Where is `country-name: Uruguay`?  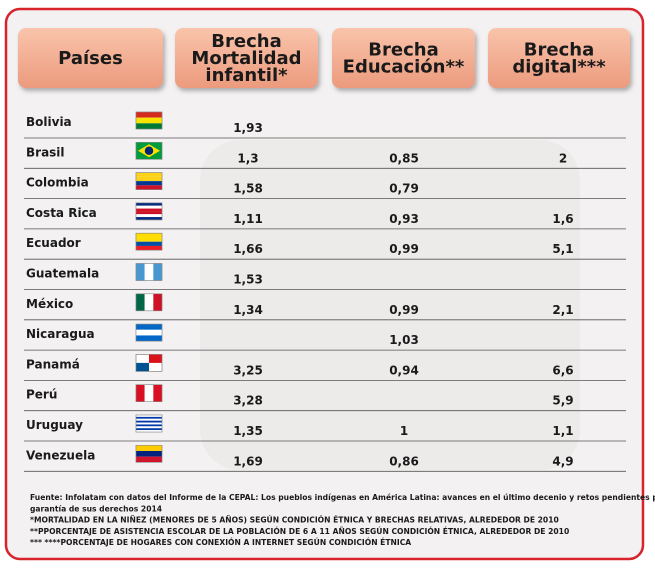
country-name: Uruguay is located at coordinates (54, 425).